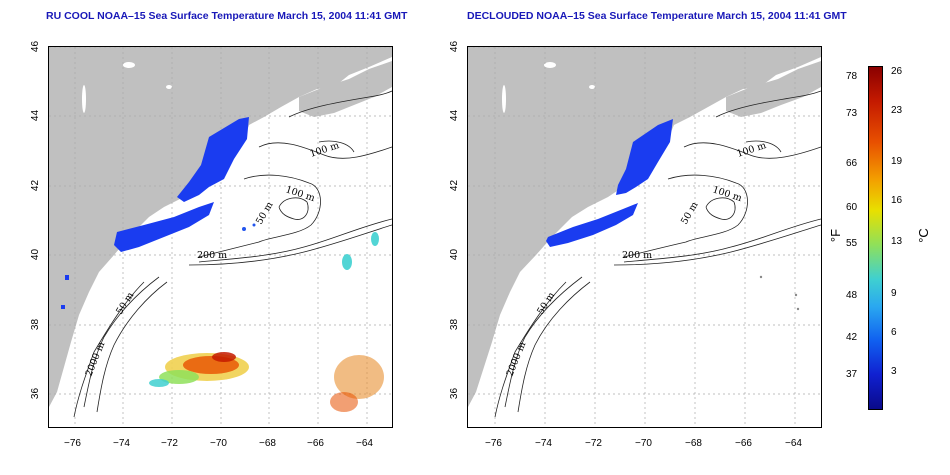 The image size is (950, 475). Describe the element at coordinates (897, 241) in the screenshot. I see `celsius-tick: 13` at that location.